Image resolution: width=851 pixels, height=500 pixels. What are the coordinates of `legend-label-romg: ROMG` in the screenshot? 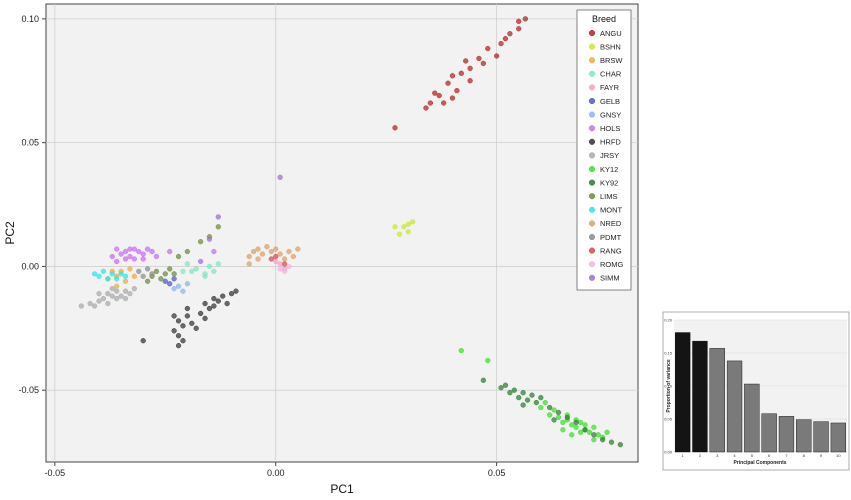 It's located at (611, 264).